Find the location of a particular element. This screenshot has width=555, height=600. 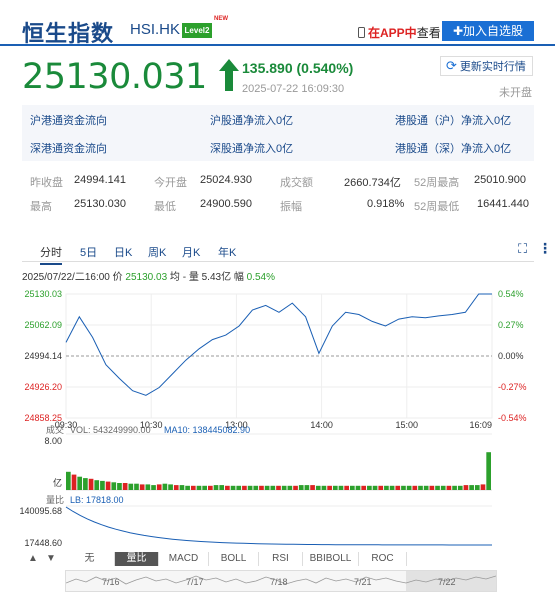

x-tick-label: 16:09 is located at coordinates (480, 425).